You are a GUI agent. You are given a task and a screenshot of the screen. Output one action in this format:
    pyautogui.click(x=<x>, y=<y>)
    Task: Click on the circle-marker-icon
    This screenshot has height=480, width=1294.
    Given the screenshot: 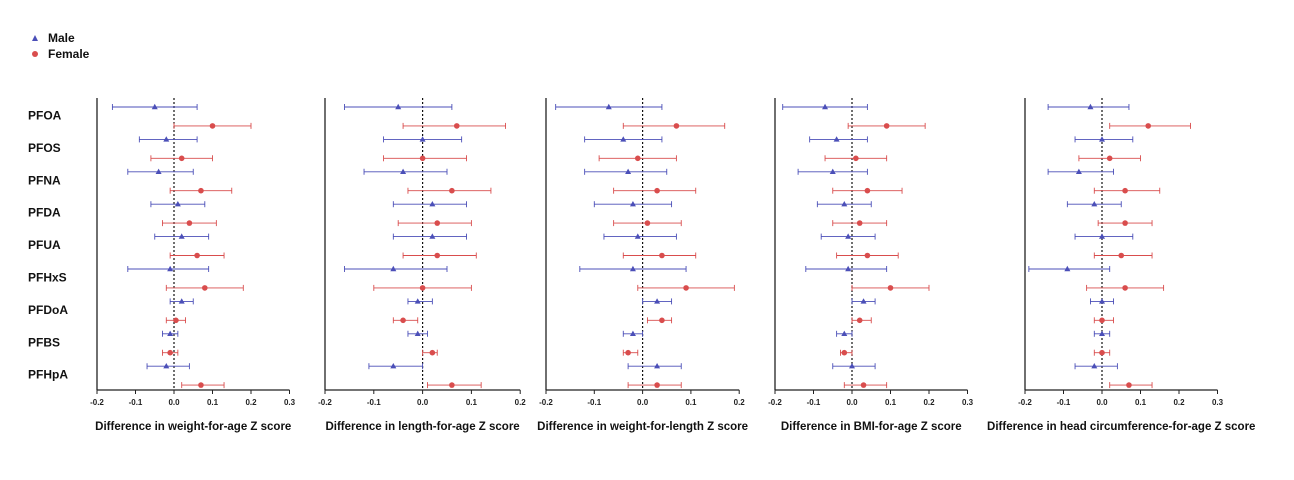 What is the action you would take?
    pyautogui.click(x=35, y=54)
    